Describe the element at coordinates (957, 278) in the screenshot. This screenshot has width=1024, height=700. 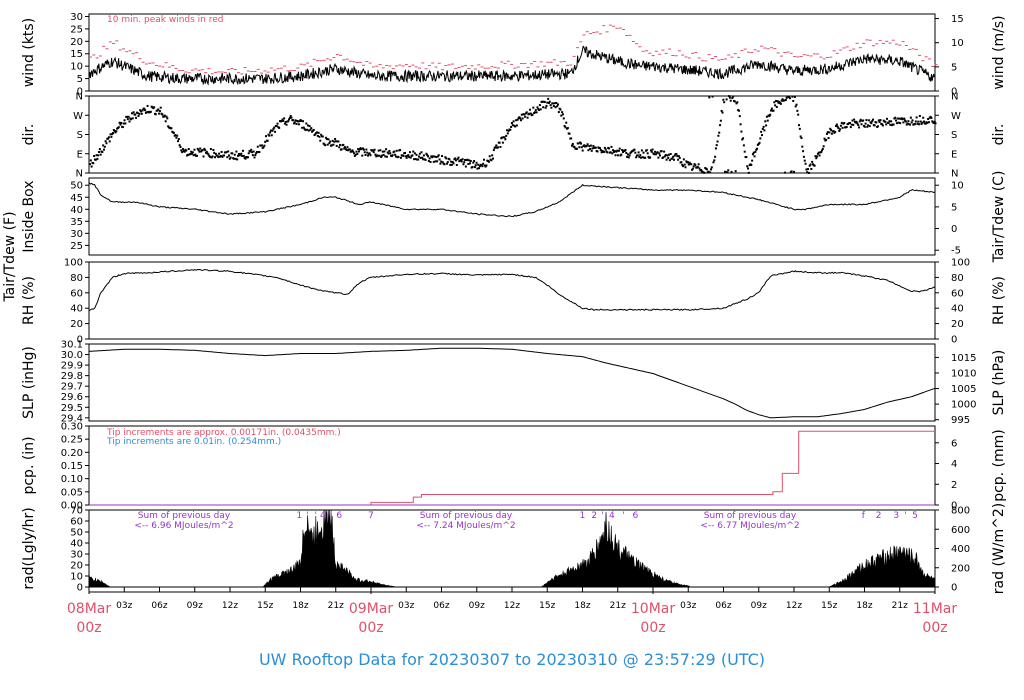
I see `ytick-label-right: 80` at that location.